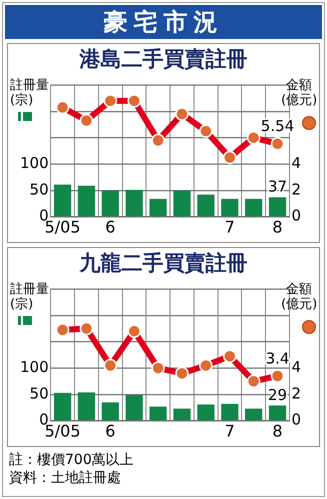 This screenshot has height=499, width=327. What do you see at coordinates (163, 59) in the screenshot?
I see `chart-title: 港島二手買賣註冊` at bounding box center [163, 59].